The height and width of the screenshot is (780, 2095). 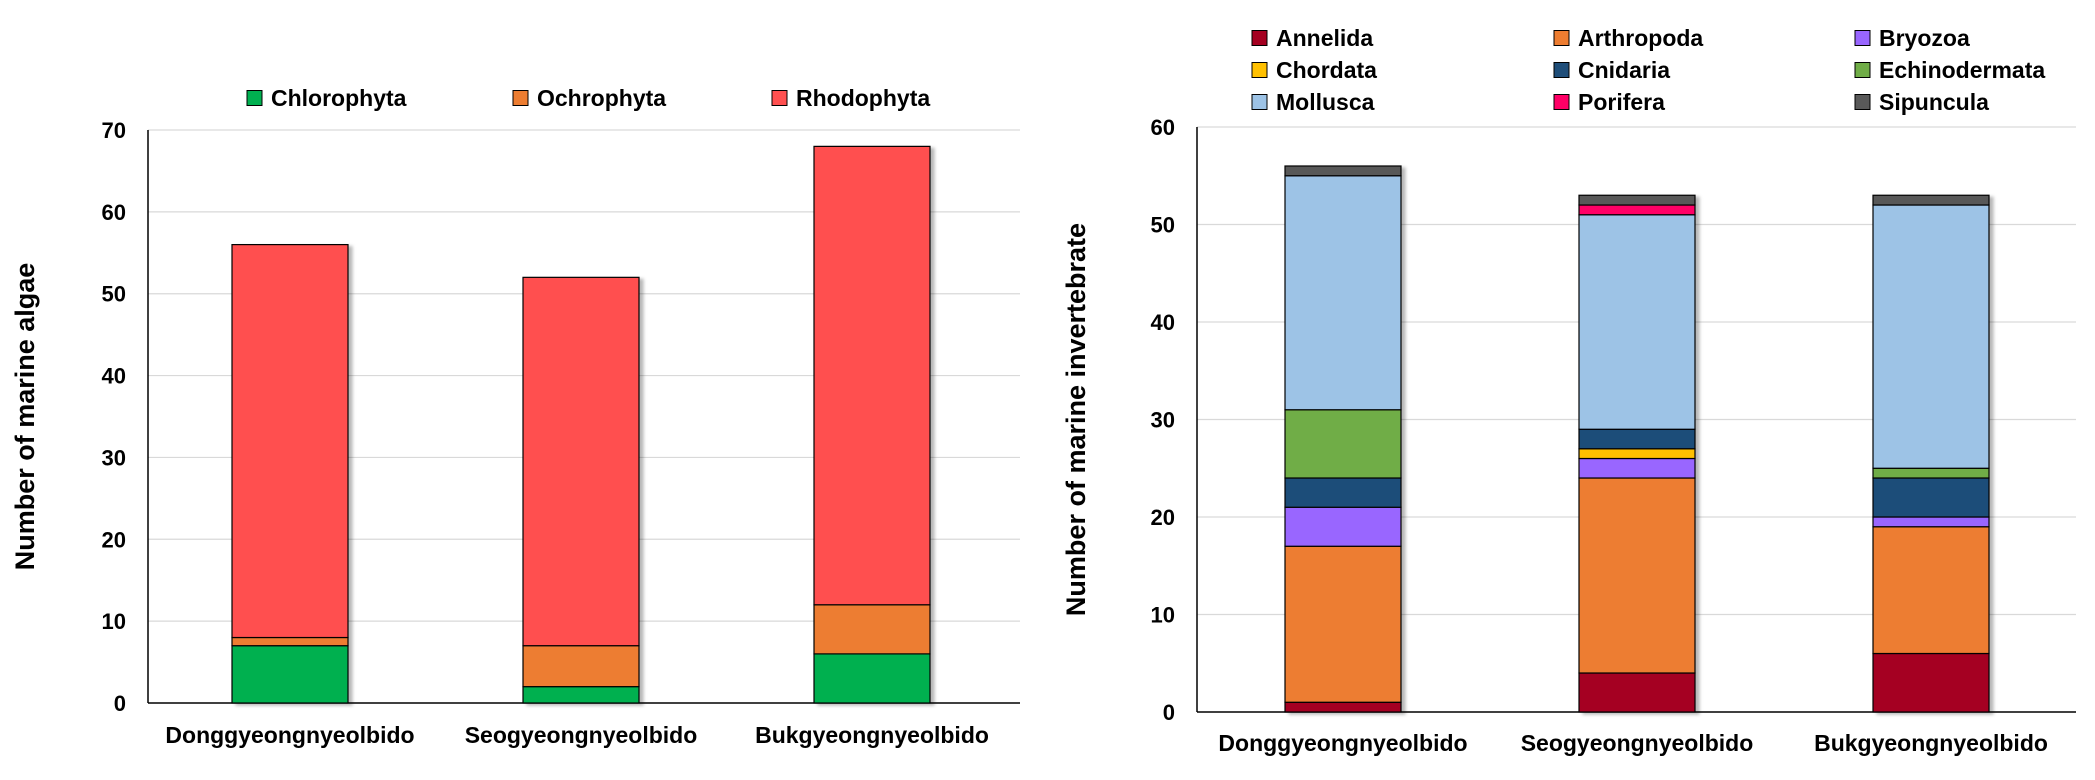 What do you see at coordinates (1934, 102) in the screenshot?
I see `legend-label: Sipuncula` at bounding box center [1934, 102].